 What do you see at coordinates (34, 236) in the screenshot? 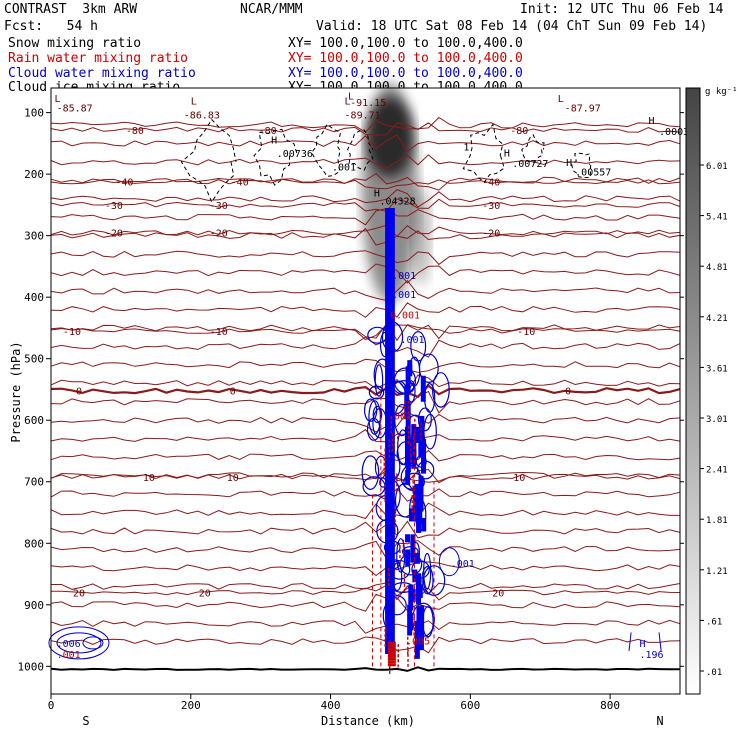
I see `y-tick-label: 300` at bounding box center [34, 236].